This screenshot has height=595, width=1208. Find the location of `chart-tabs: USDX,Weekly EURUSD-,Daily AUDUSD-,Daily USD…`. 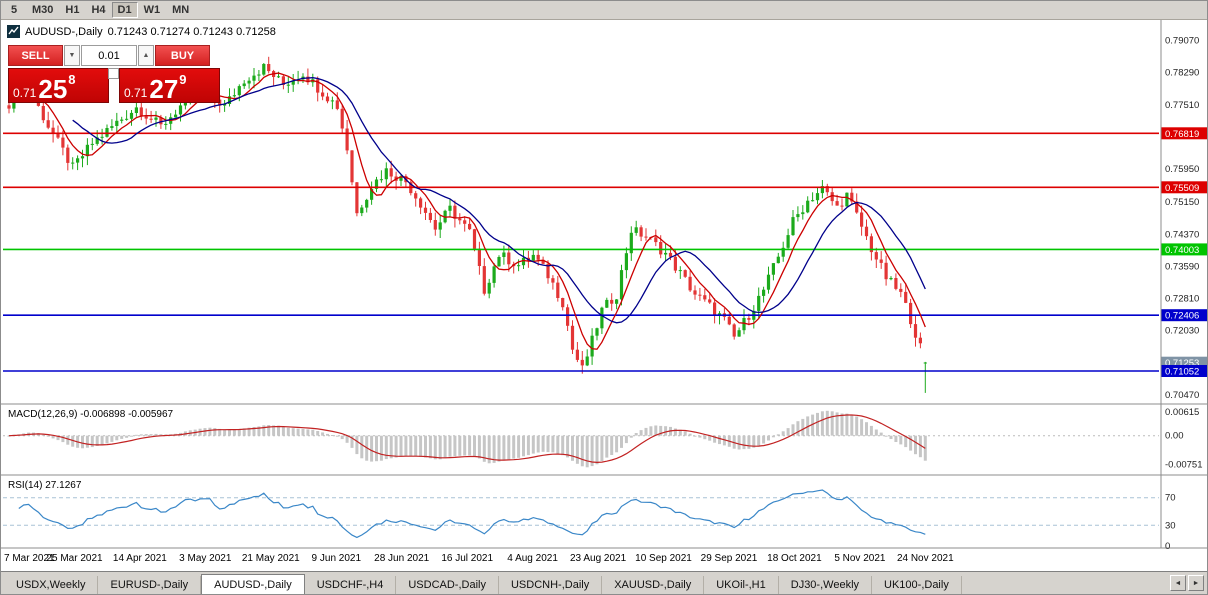

chart-tabs: USDX,Weekly EURUSD-,Daily AUDUSD-,Daily USD… is located at coordinates (483, 584).